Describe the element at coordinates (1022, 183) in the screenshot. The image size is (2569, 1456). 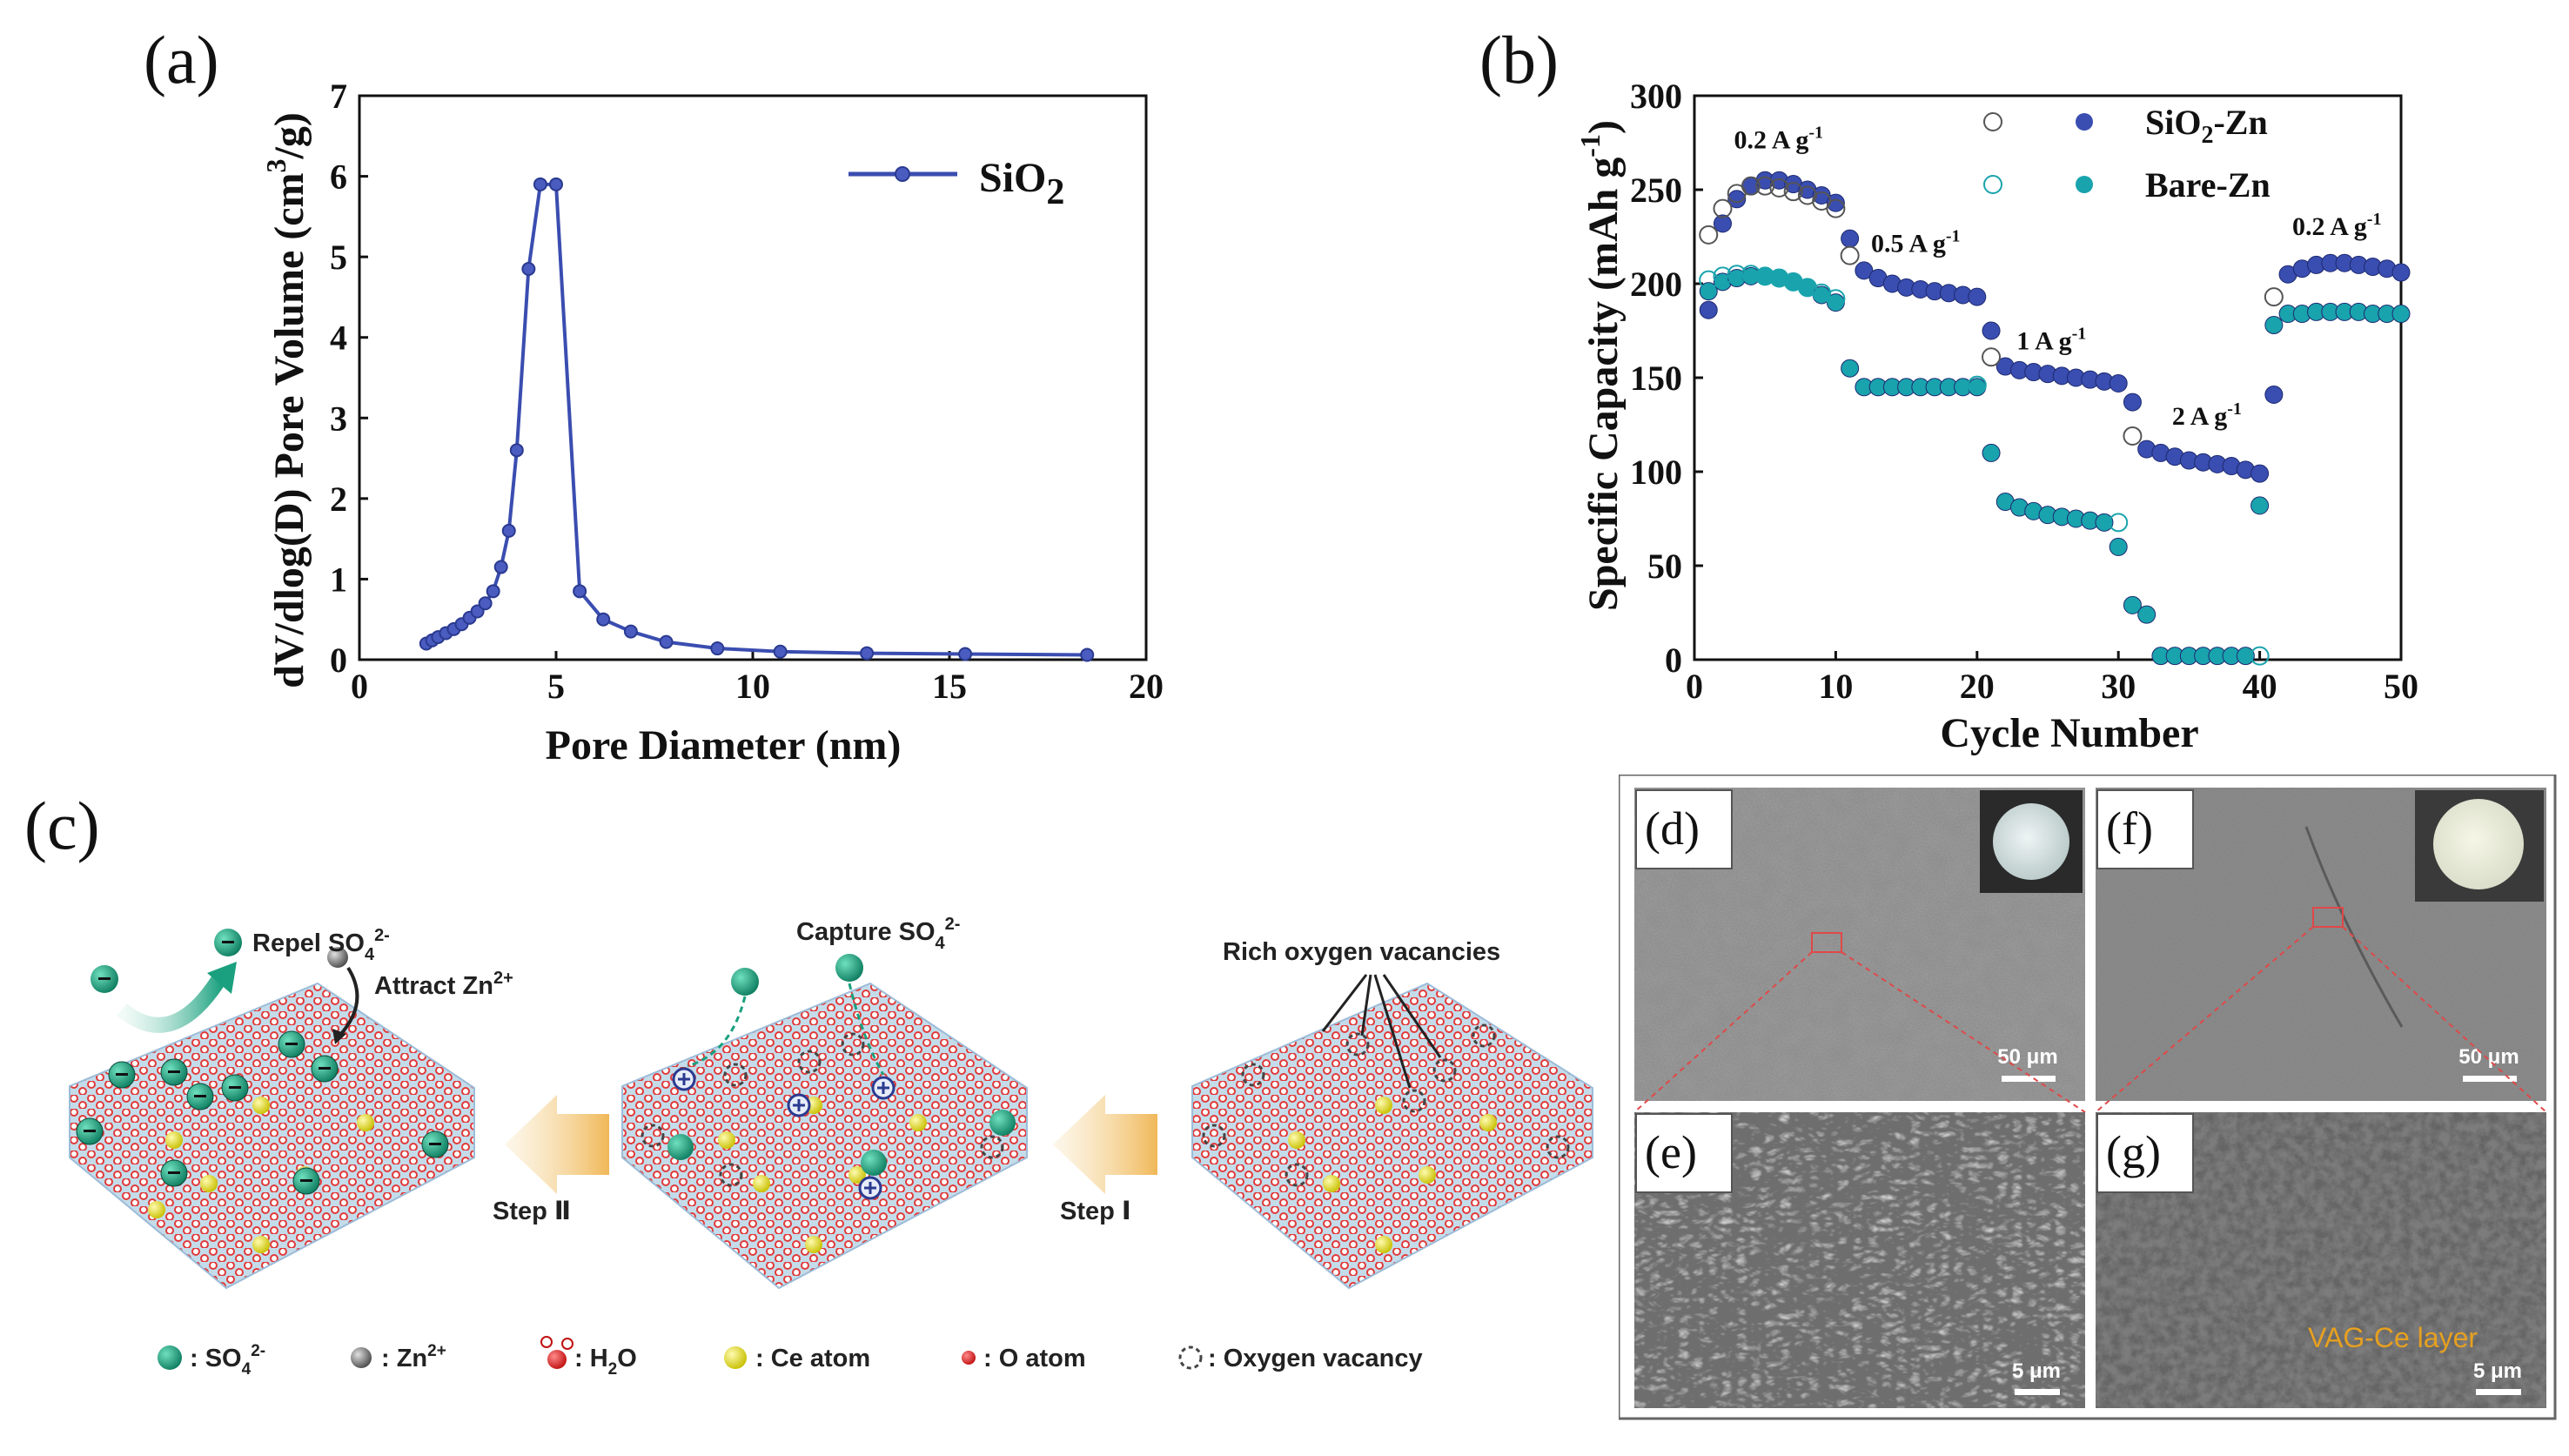
I see `legend-label: SiO2` at that location.